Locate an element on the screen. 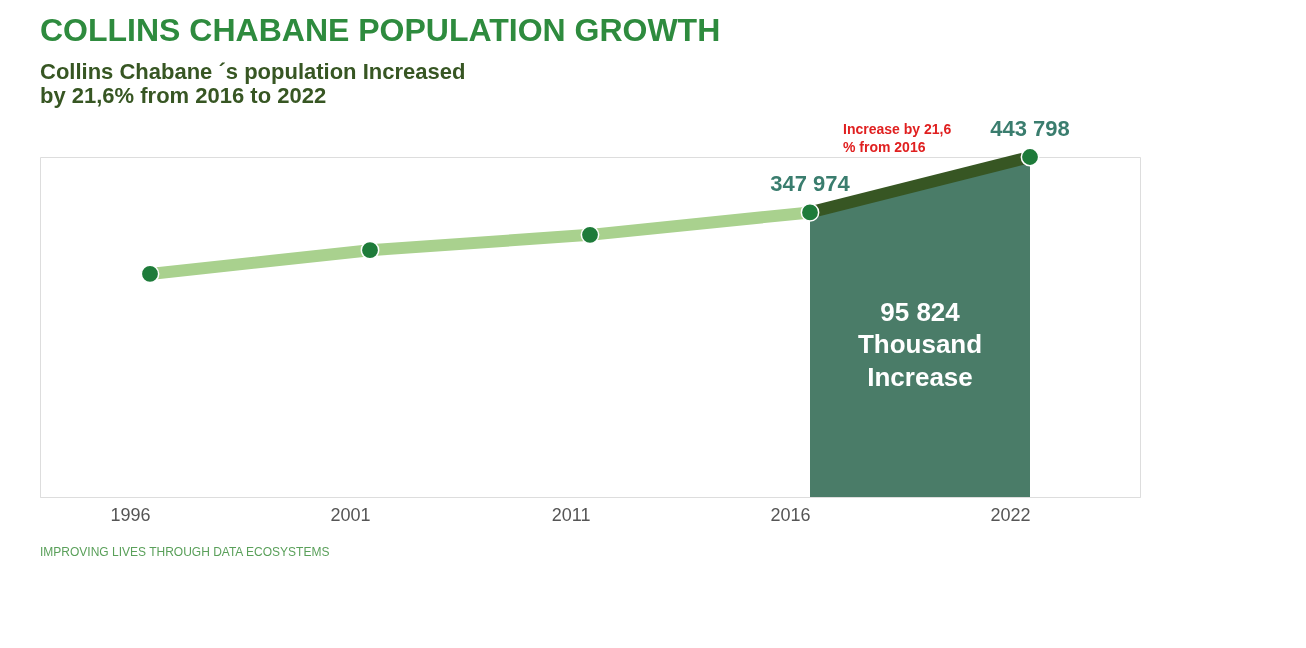 The height and width of the screenshot is (648, 1306). chart-title: COLLINS CHABANE POPULATION GROWTH is located at coordinates (380, 30).